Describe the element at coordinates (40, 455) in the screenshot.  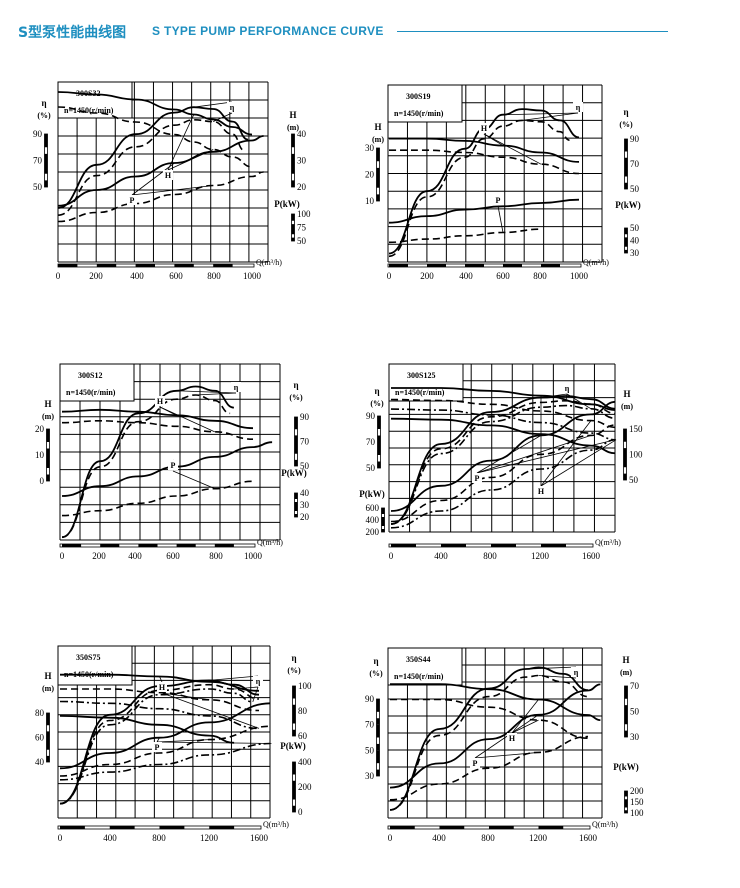
I see `h-tick-label: 10` at that location.